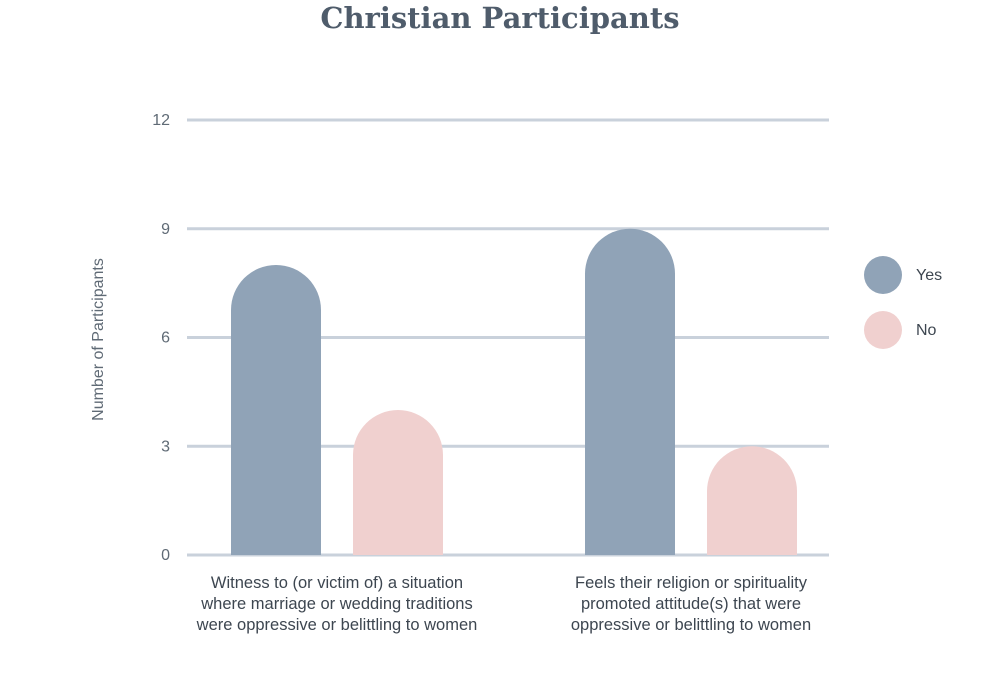 This screenshot has height=693, width=1000. Describe the element at coordinates (883, 275) in the screenshot. I see `legend-swatch-yes` at that location.